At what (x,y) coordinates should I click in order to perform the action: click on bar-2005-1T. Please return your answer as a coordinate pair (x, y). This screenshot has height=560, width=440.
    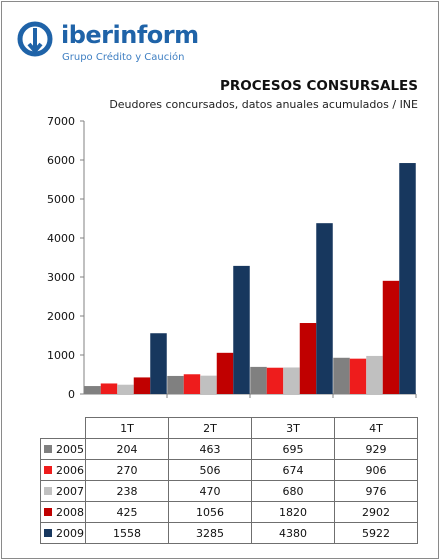
    Looking at the image, I should click on (92, 390).